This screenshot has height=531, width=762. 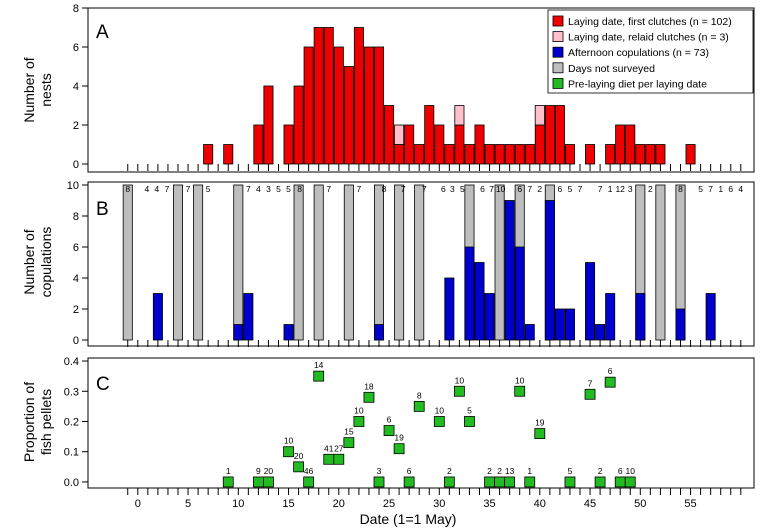 I want to click on y-tick-label: 0, so click(x=76, y=341).